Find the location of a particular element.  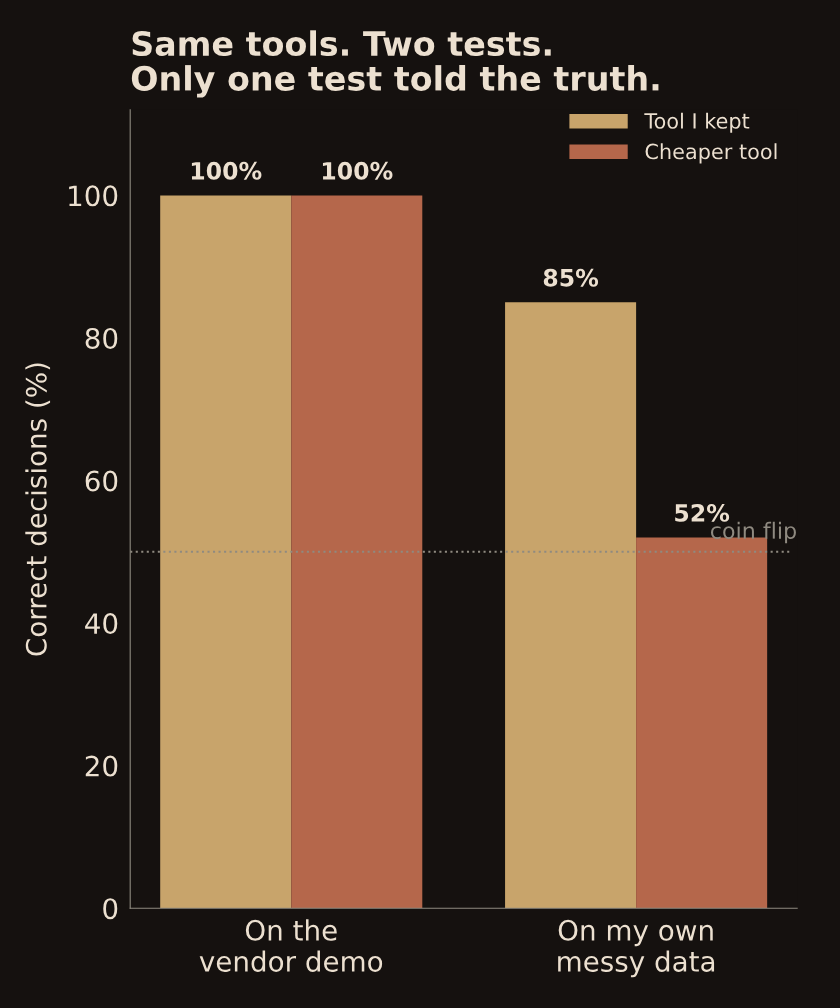

y-axis-title: Correct decisions (%) is located at coordinates (38, 509).